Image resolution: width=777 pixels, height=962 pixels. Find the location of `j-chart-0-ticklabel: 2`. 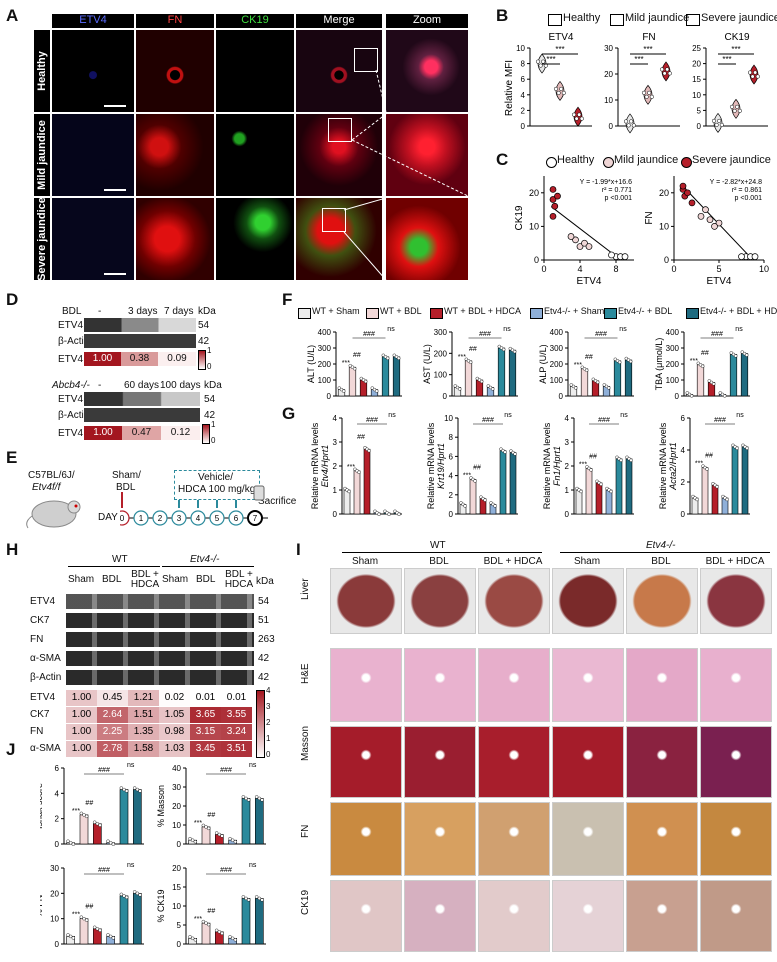

j-chart-0-ticklabel: 2 is located at coordinates (57, 819).